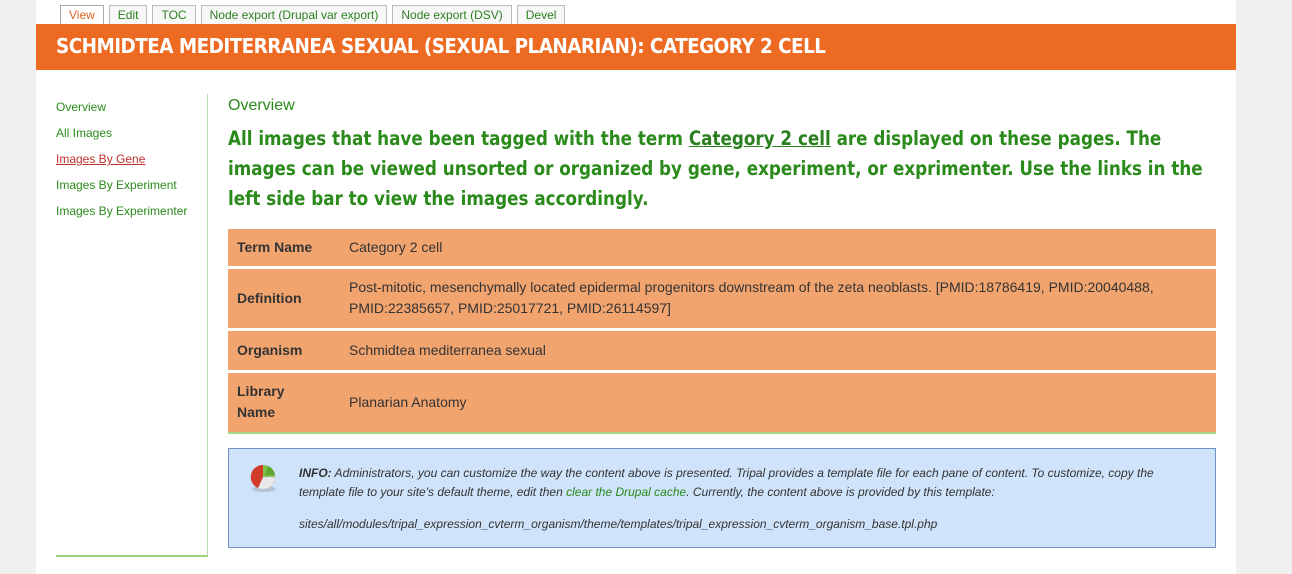 The width and height of the screenshot is (1292, 574). What do you see at coordinates (84, 133) in the screenshot?
I see `sidebar-item-all-images: All Images` at bounding box center [84, 133].